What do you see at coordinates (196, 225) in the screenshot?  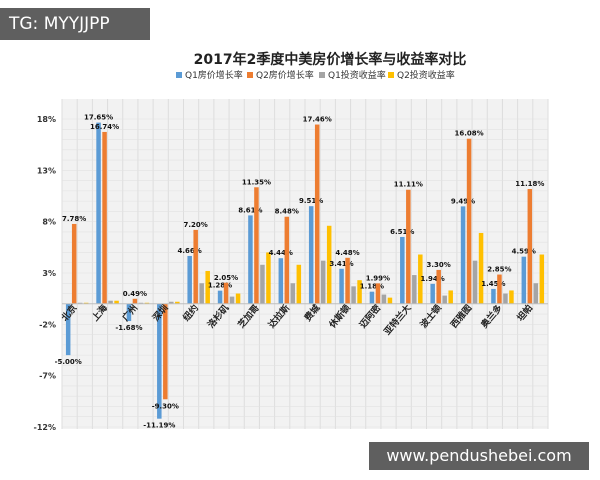 I see `data-label: 7.20%` at bounding box center [196, 225].